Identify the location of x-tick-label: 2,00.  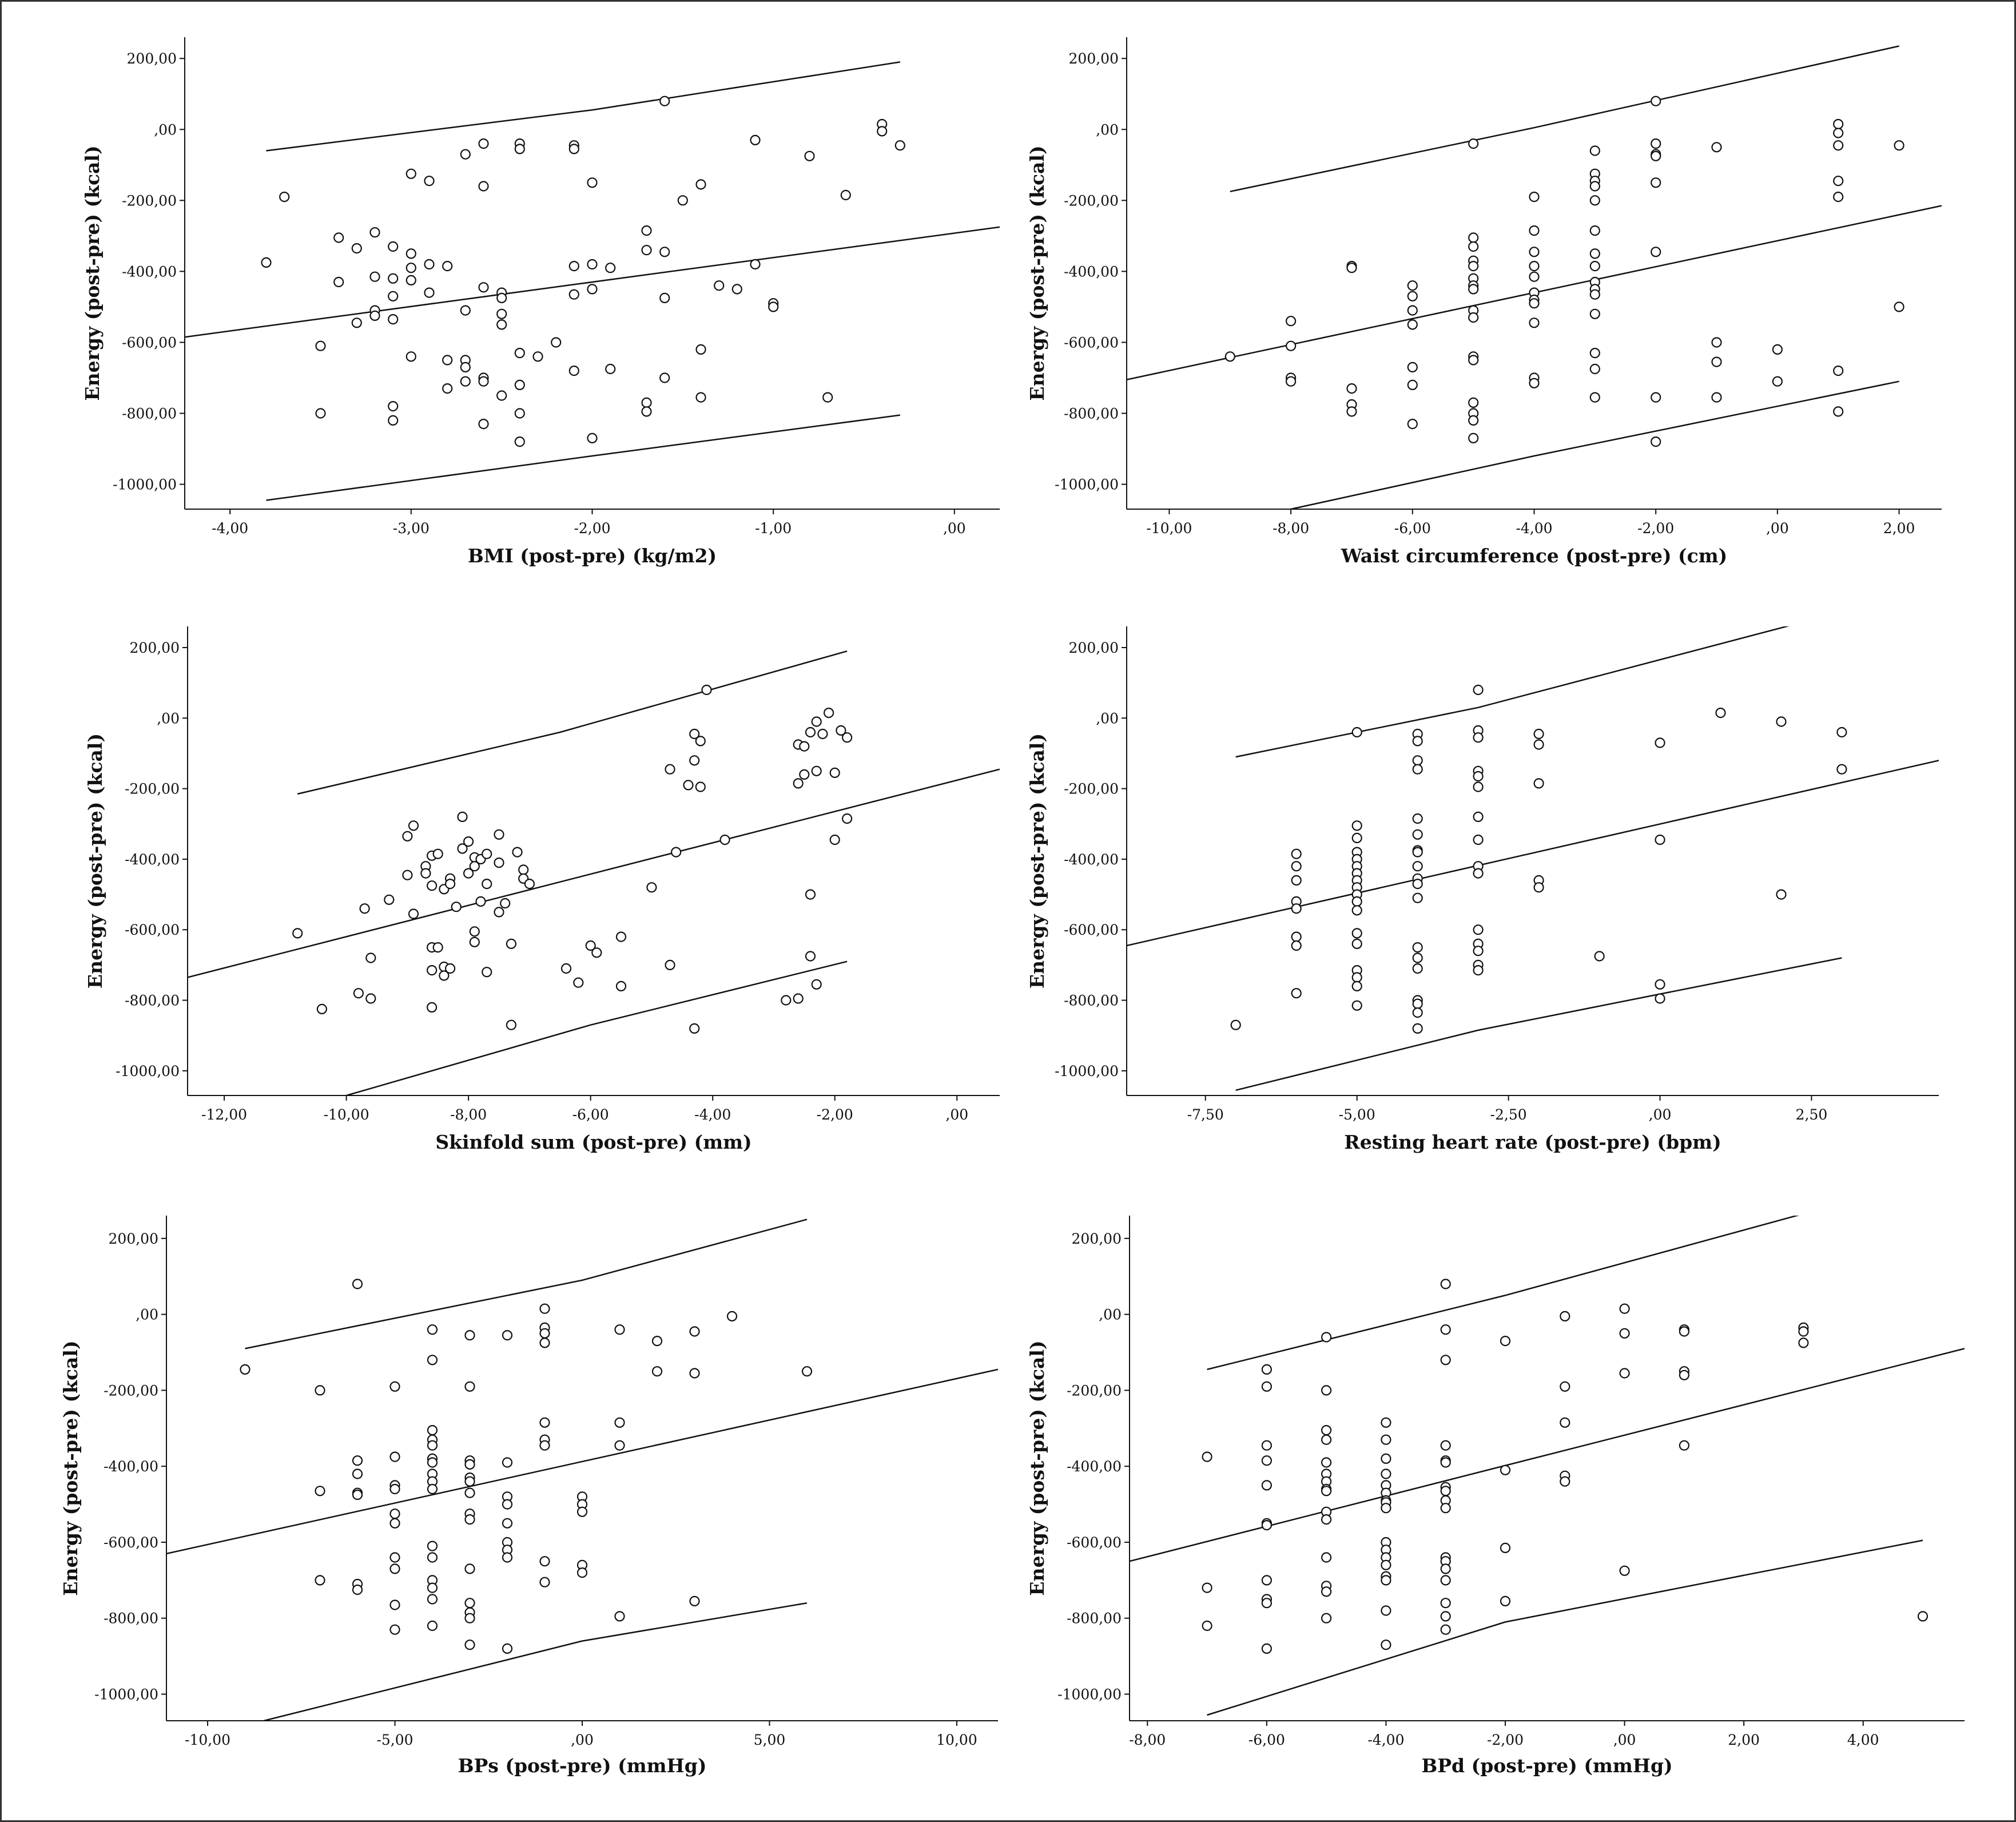
(1899, 528).